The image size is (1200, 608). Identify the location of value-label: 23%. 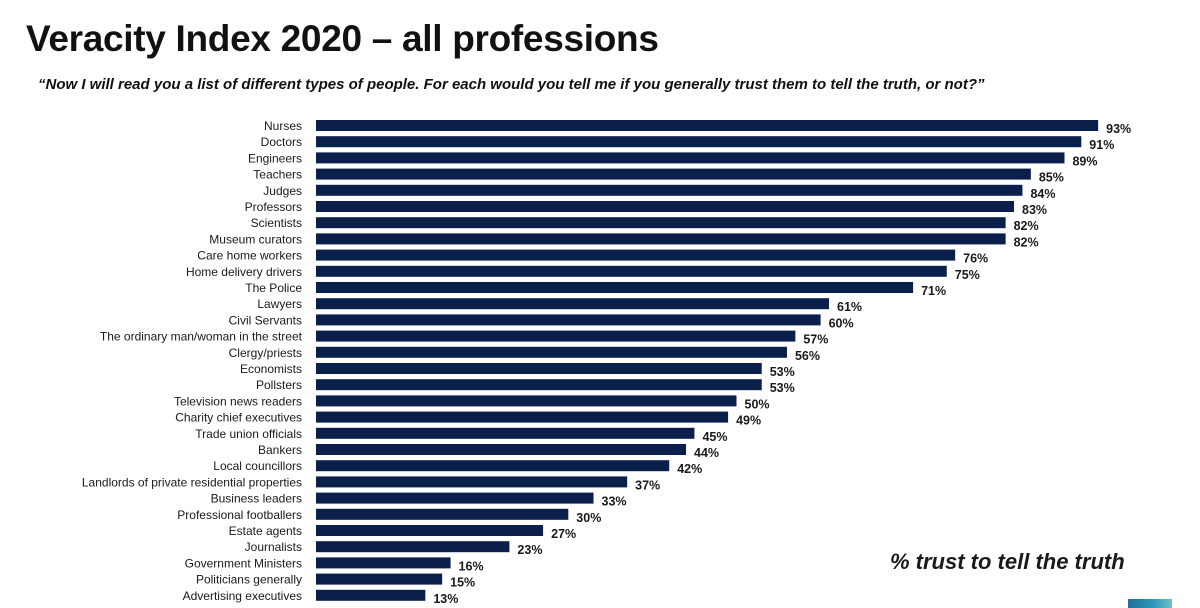
(529, 550).